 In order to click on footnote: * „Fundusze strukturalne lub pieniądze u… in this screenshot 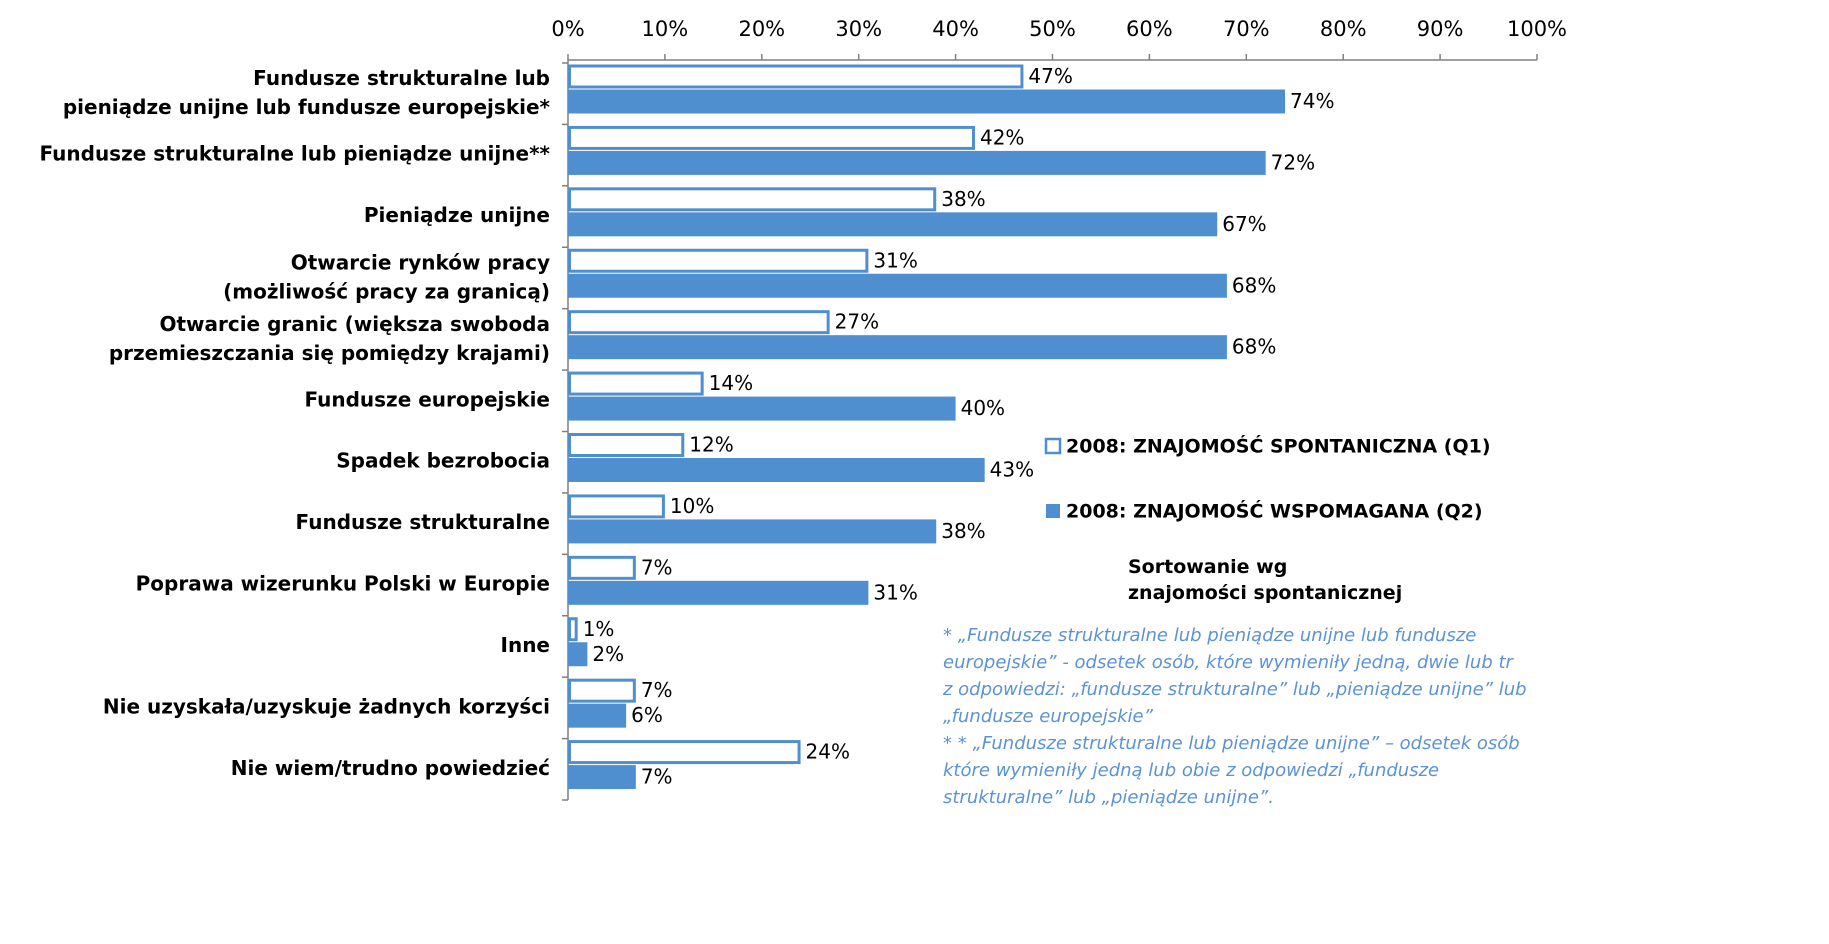, I will do `click(1209, 635)`.